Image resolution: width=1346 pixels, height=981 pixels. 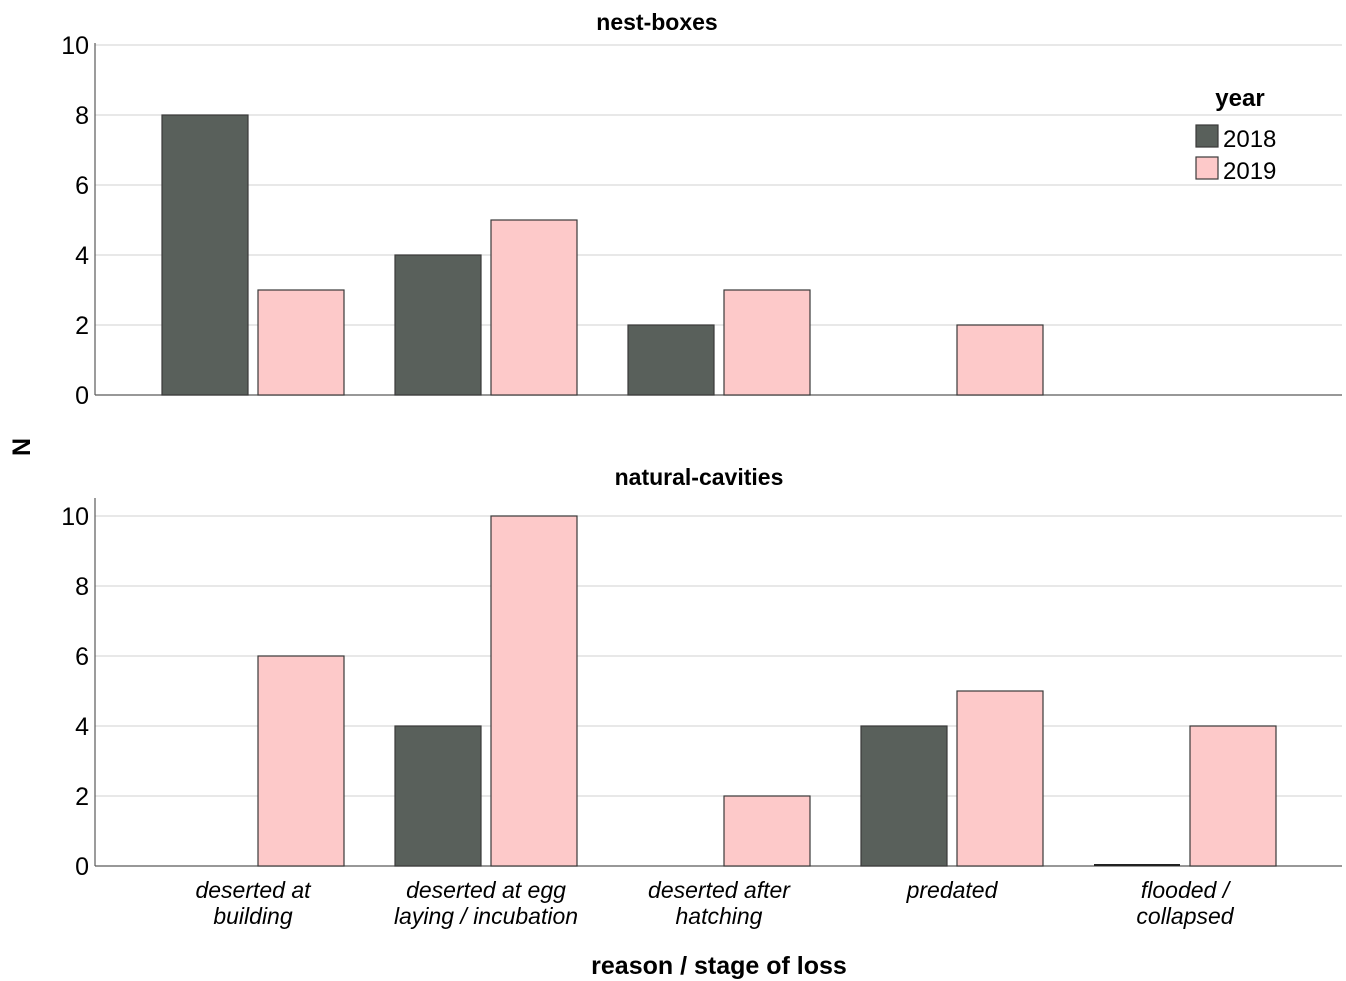 What do you see at coordinates (486, 916) in the screenshot?
I see `x-tick-label-line: laying / incubation` at bounding box center [486, 916].